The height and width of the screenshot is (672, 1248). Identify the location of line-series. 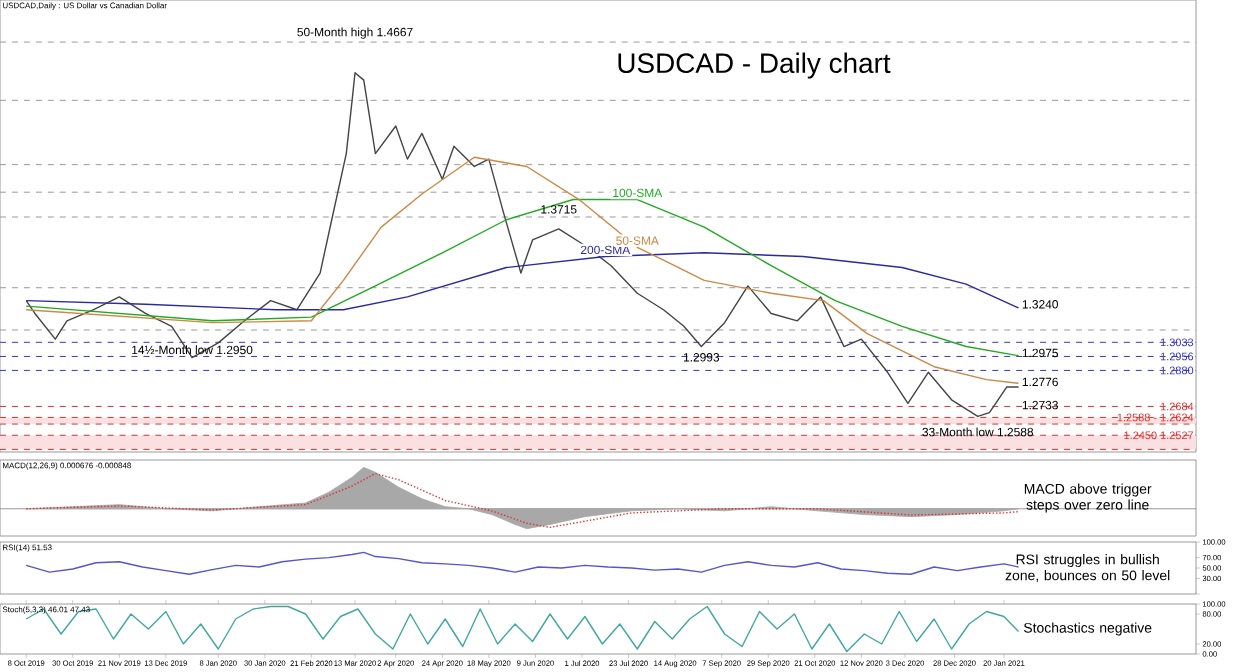
(522, 563).